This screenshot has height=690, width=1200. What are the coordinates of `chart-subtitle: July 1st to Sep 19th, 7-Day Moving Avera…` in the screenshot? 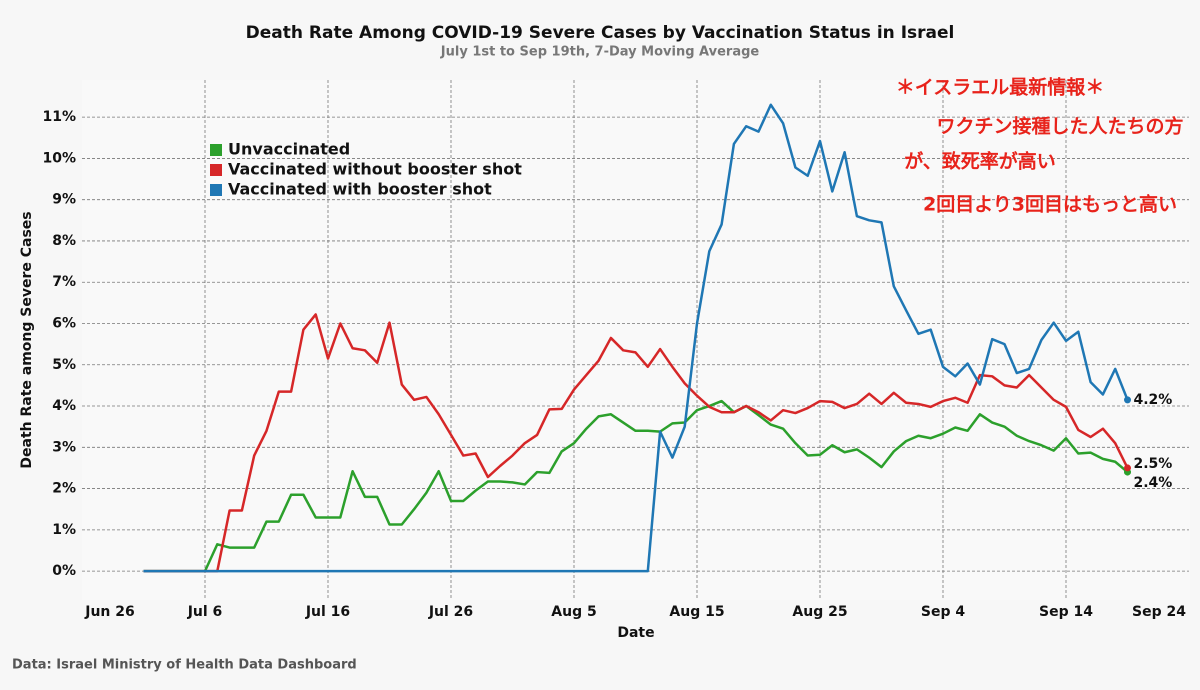 It's located at (600, 52).